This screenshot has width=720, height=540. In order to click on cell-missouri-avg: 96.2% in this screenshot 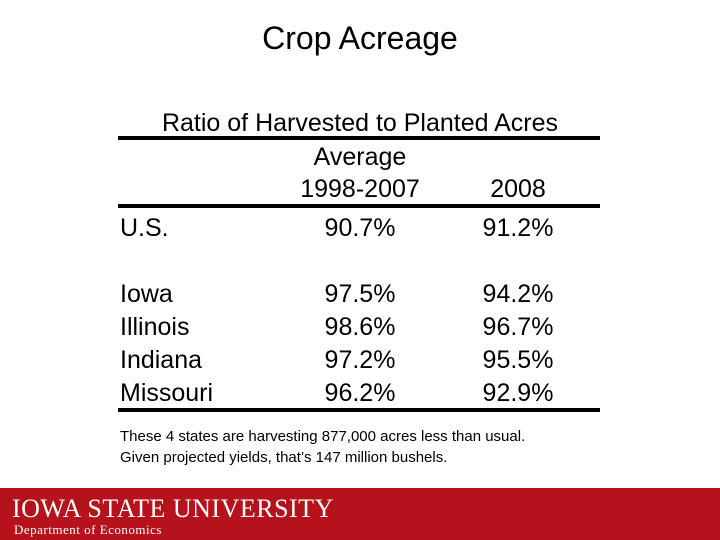, I will do `click(360, 393)`.